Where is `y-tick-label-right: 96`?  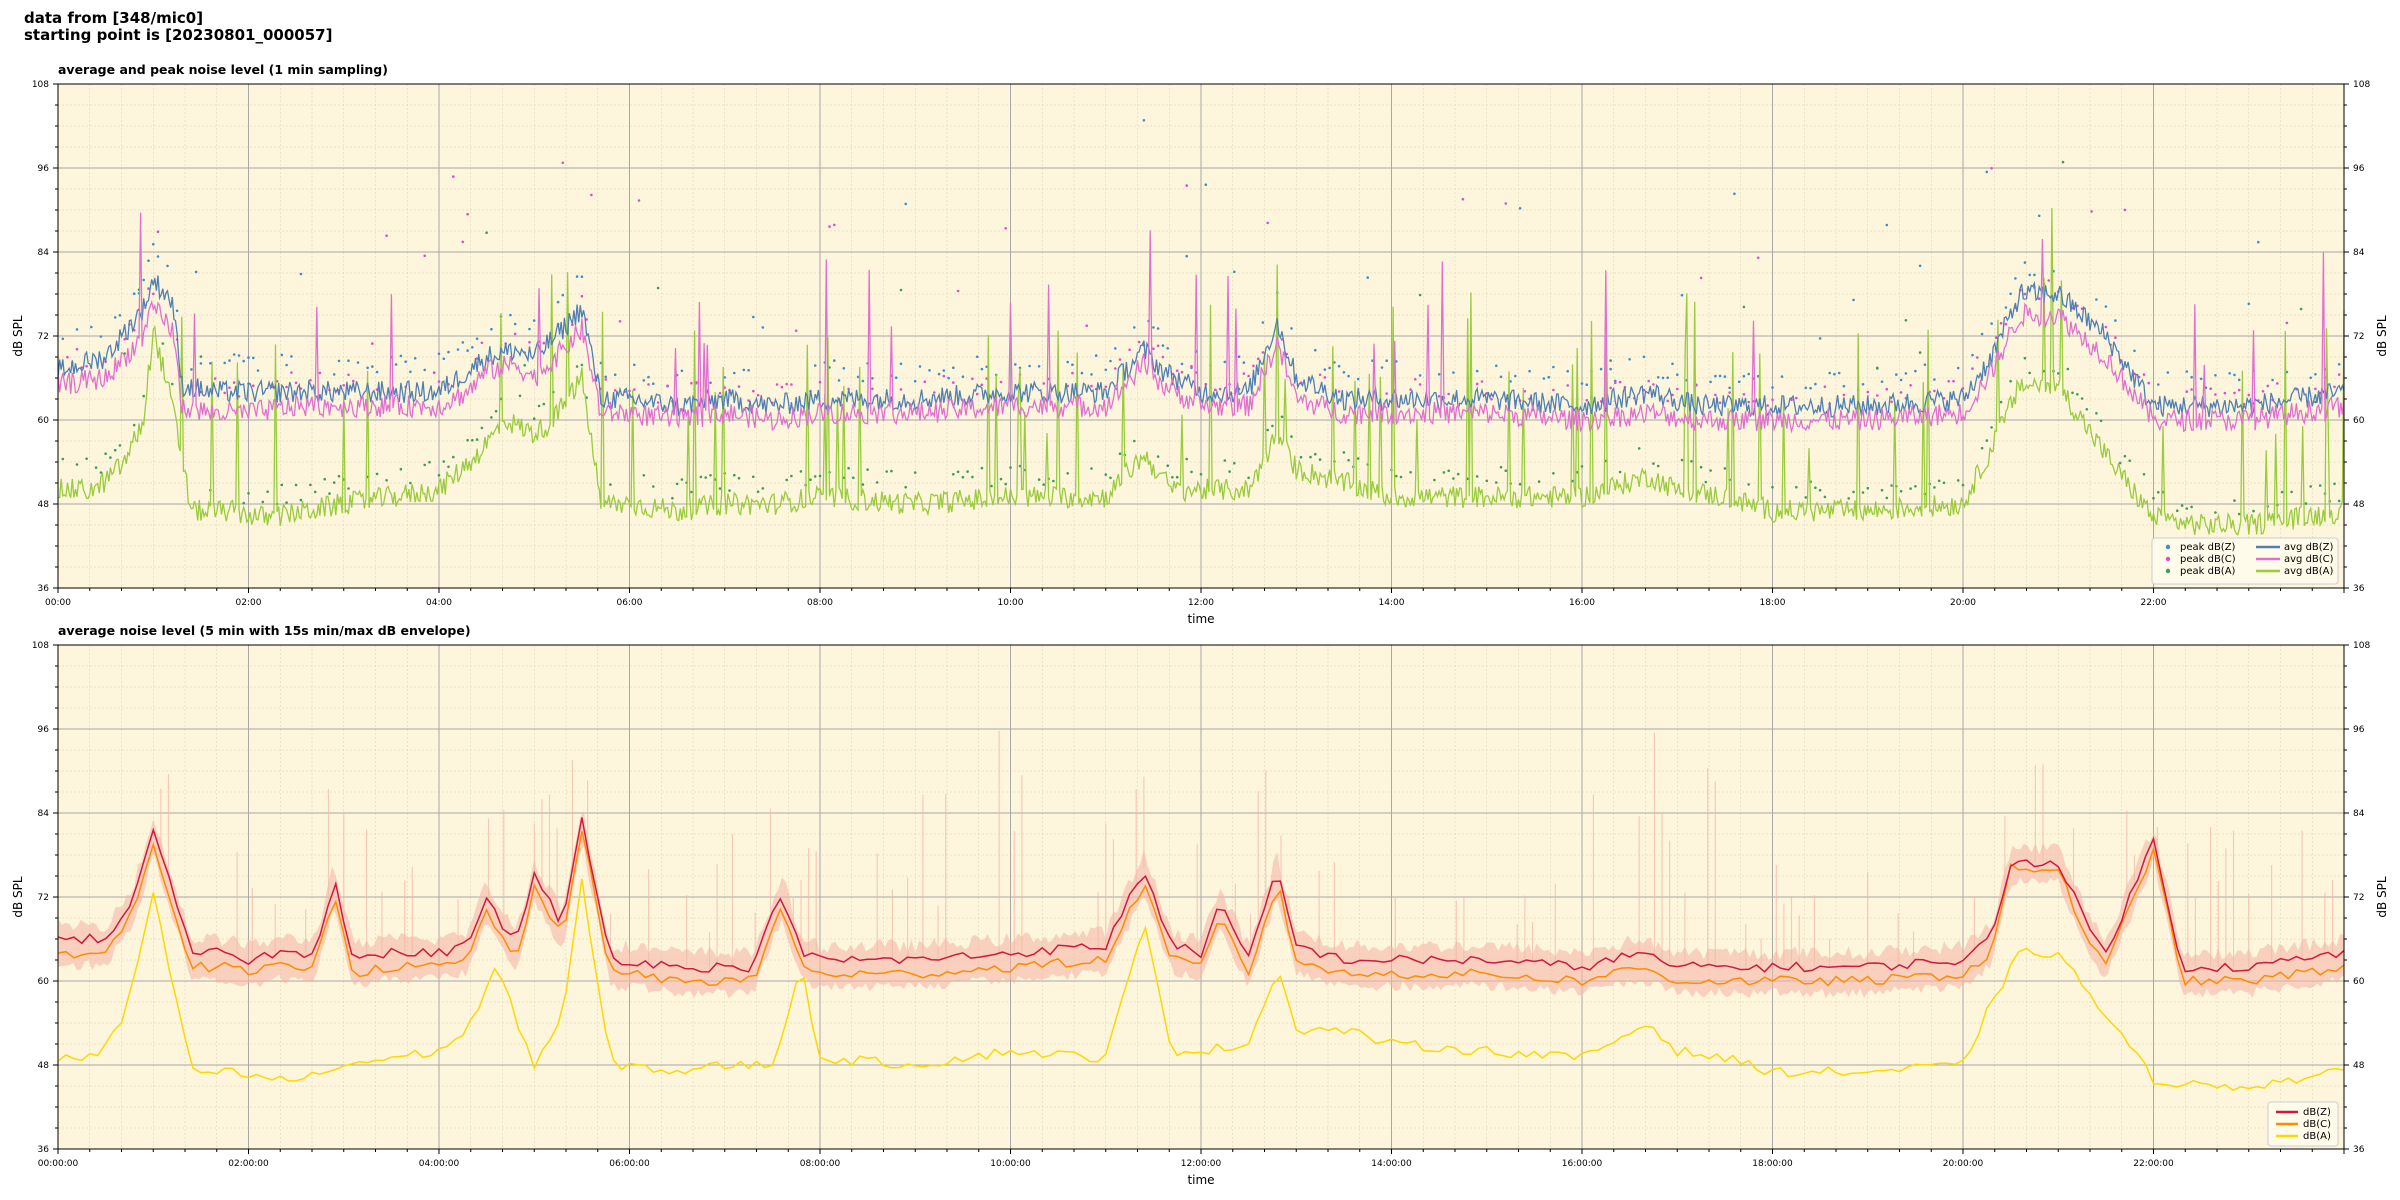
y-tick-label-right: 96 is located at coordinates (2359, 169).